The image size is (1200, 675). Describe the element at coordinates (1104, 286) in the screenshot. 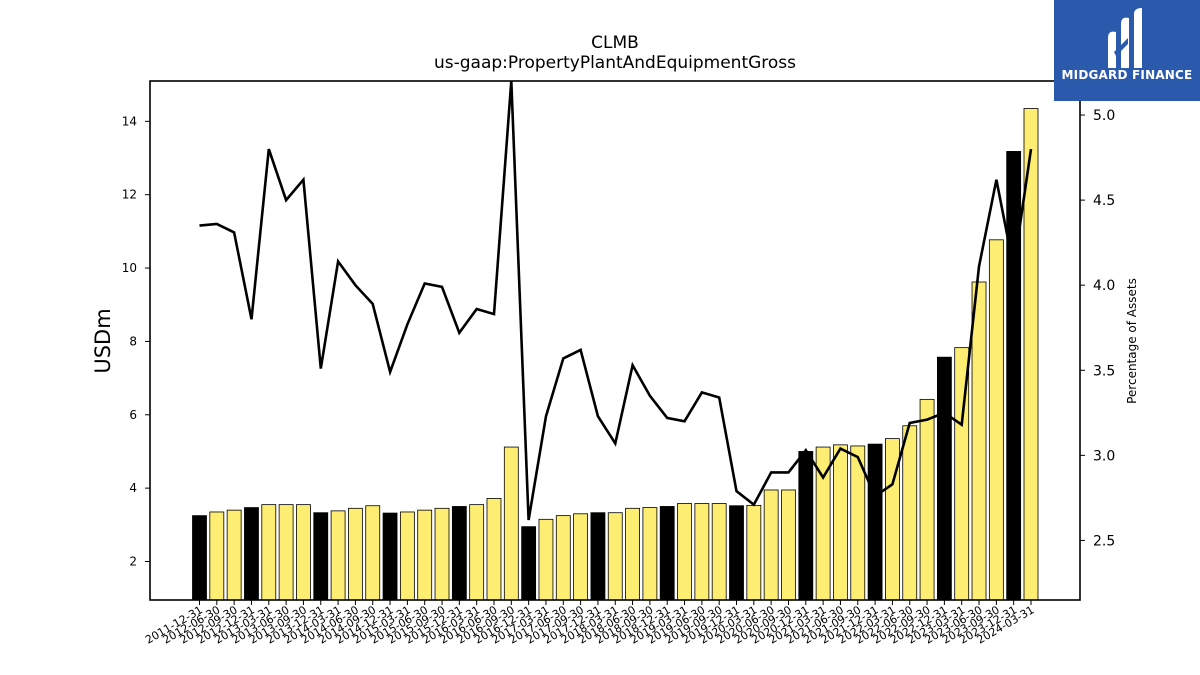

I see `y2-tick-label: 4.0` at that location.